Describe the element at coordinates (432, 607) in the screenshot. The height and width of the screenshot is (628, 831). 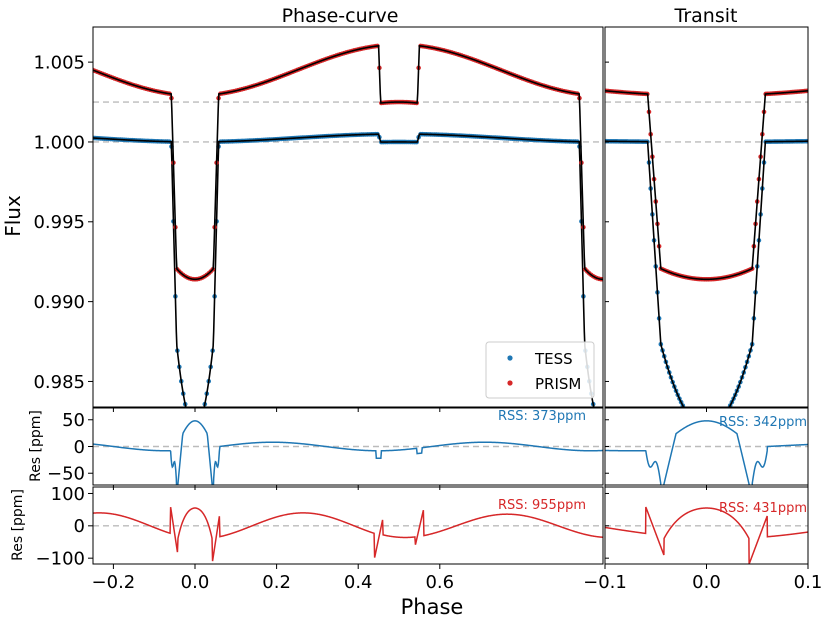
I see `x-axis-label: Phase` at that location.